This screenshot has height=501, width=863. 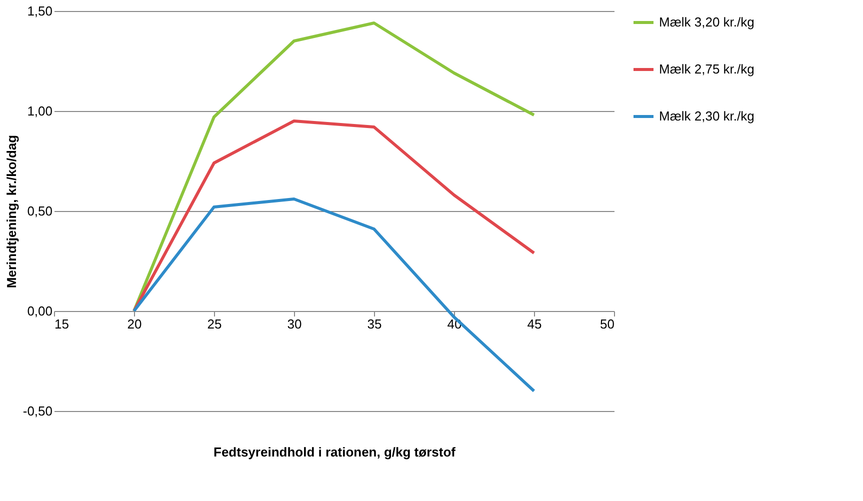 I want to click on y-axis-title: Merindtjening, kr./ko/dag, so click(x=11, y=211).